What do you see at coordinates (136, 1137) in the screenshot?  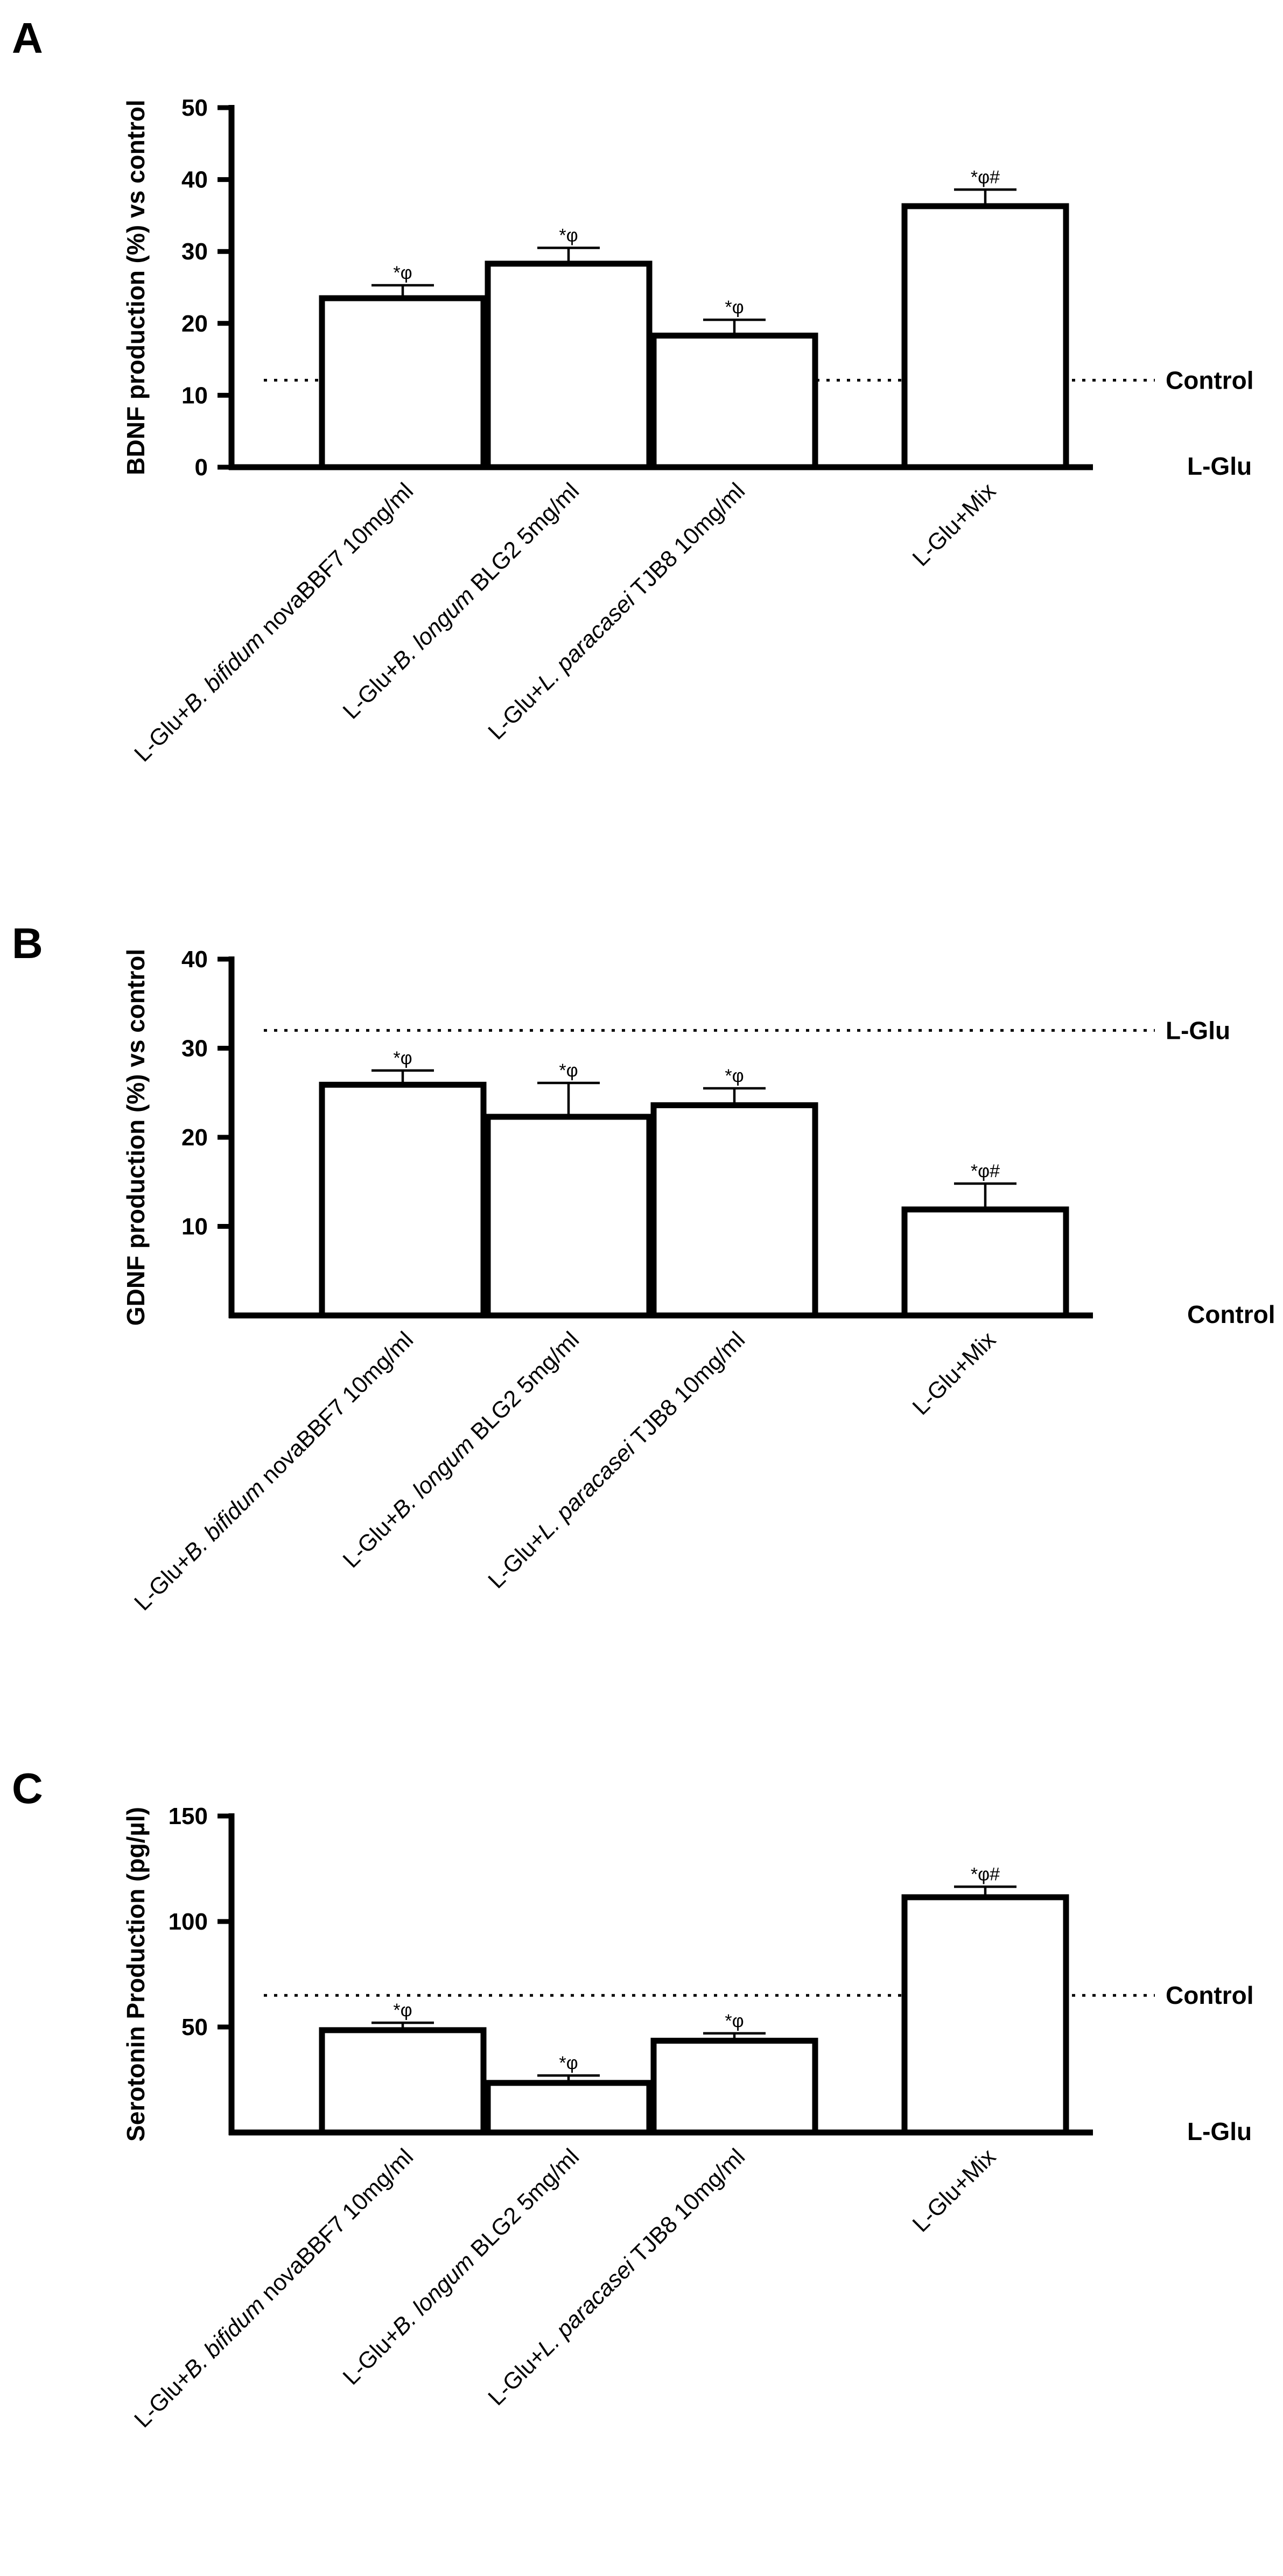 I see `y-axis-label: GDNF production (%) vs control` at bounding box center [136, 1137].